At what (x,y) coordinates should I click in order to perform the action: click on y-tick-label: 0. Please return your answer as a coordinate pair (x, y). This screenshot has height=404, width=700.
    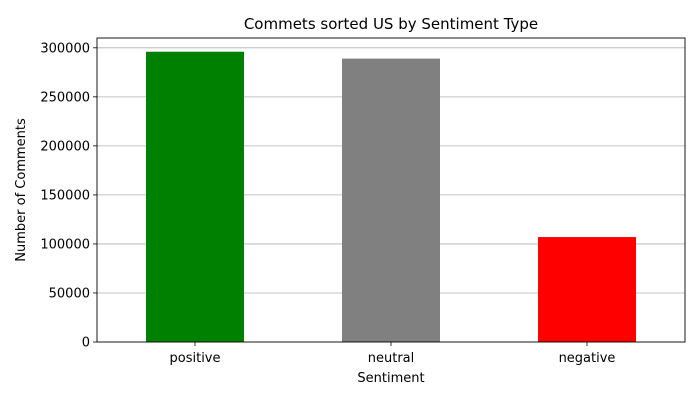
    Looking at the image, I should click on (86, 343).